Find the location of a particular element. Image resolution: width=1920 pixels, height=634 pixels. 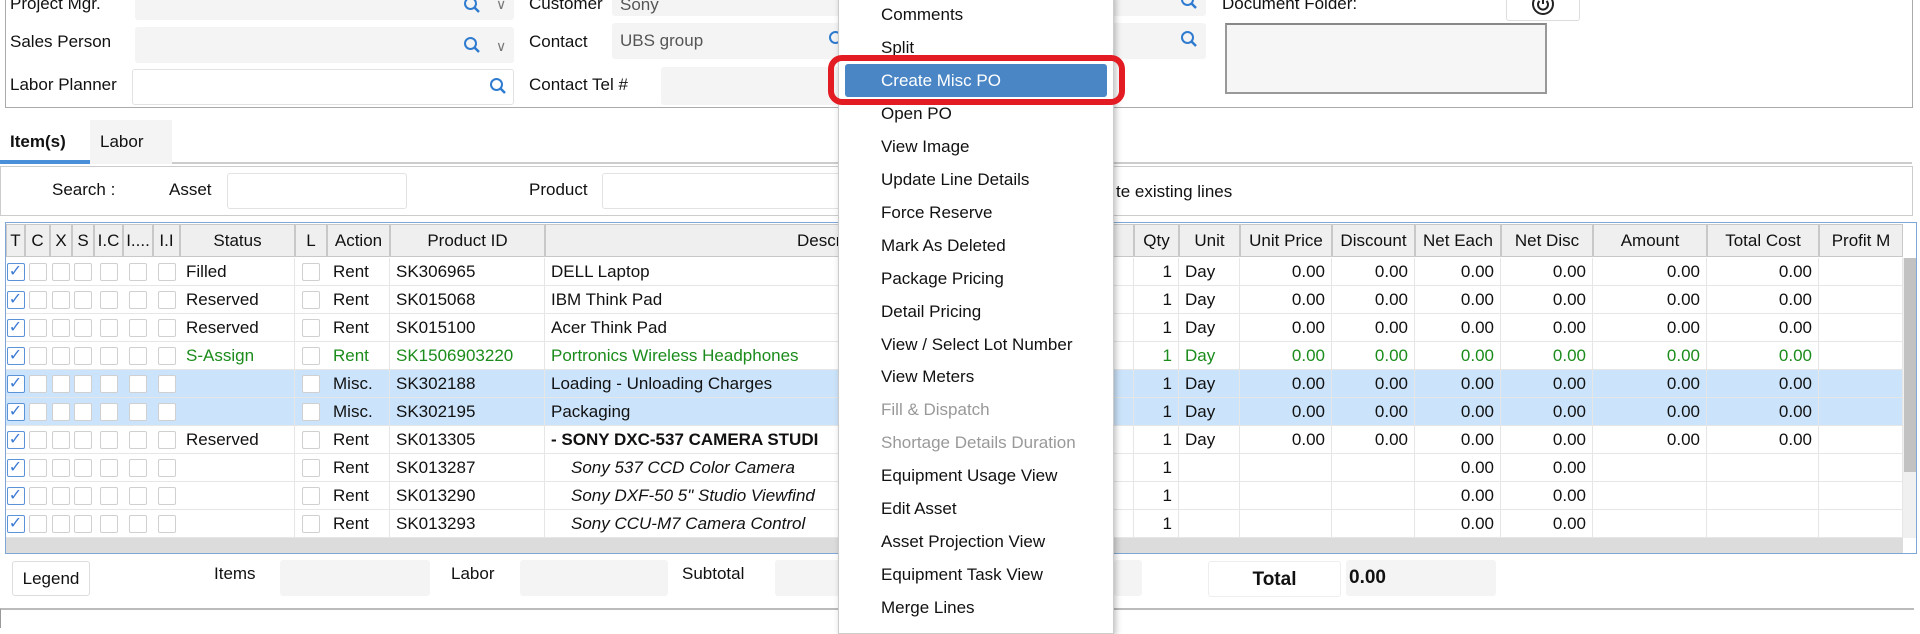

column-header: Profit M is located at coordinates (1861, 240).